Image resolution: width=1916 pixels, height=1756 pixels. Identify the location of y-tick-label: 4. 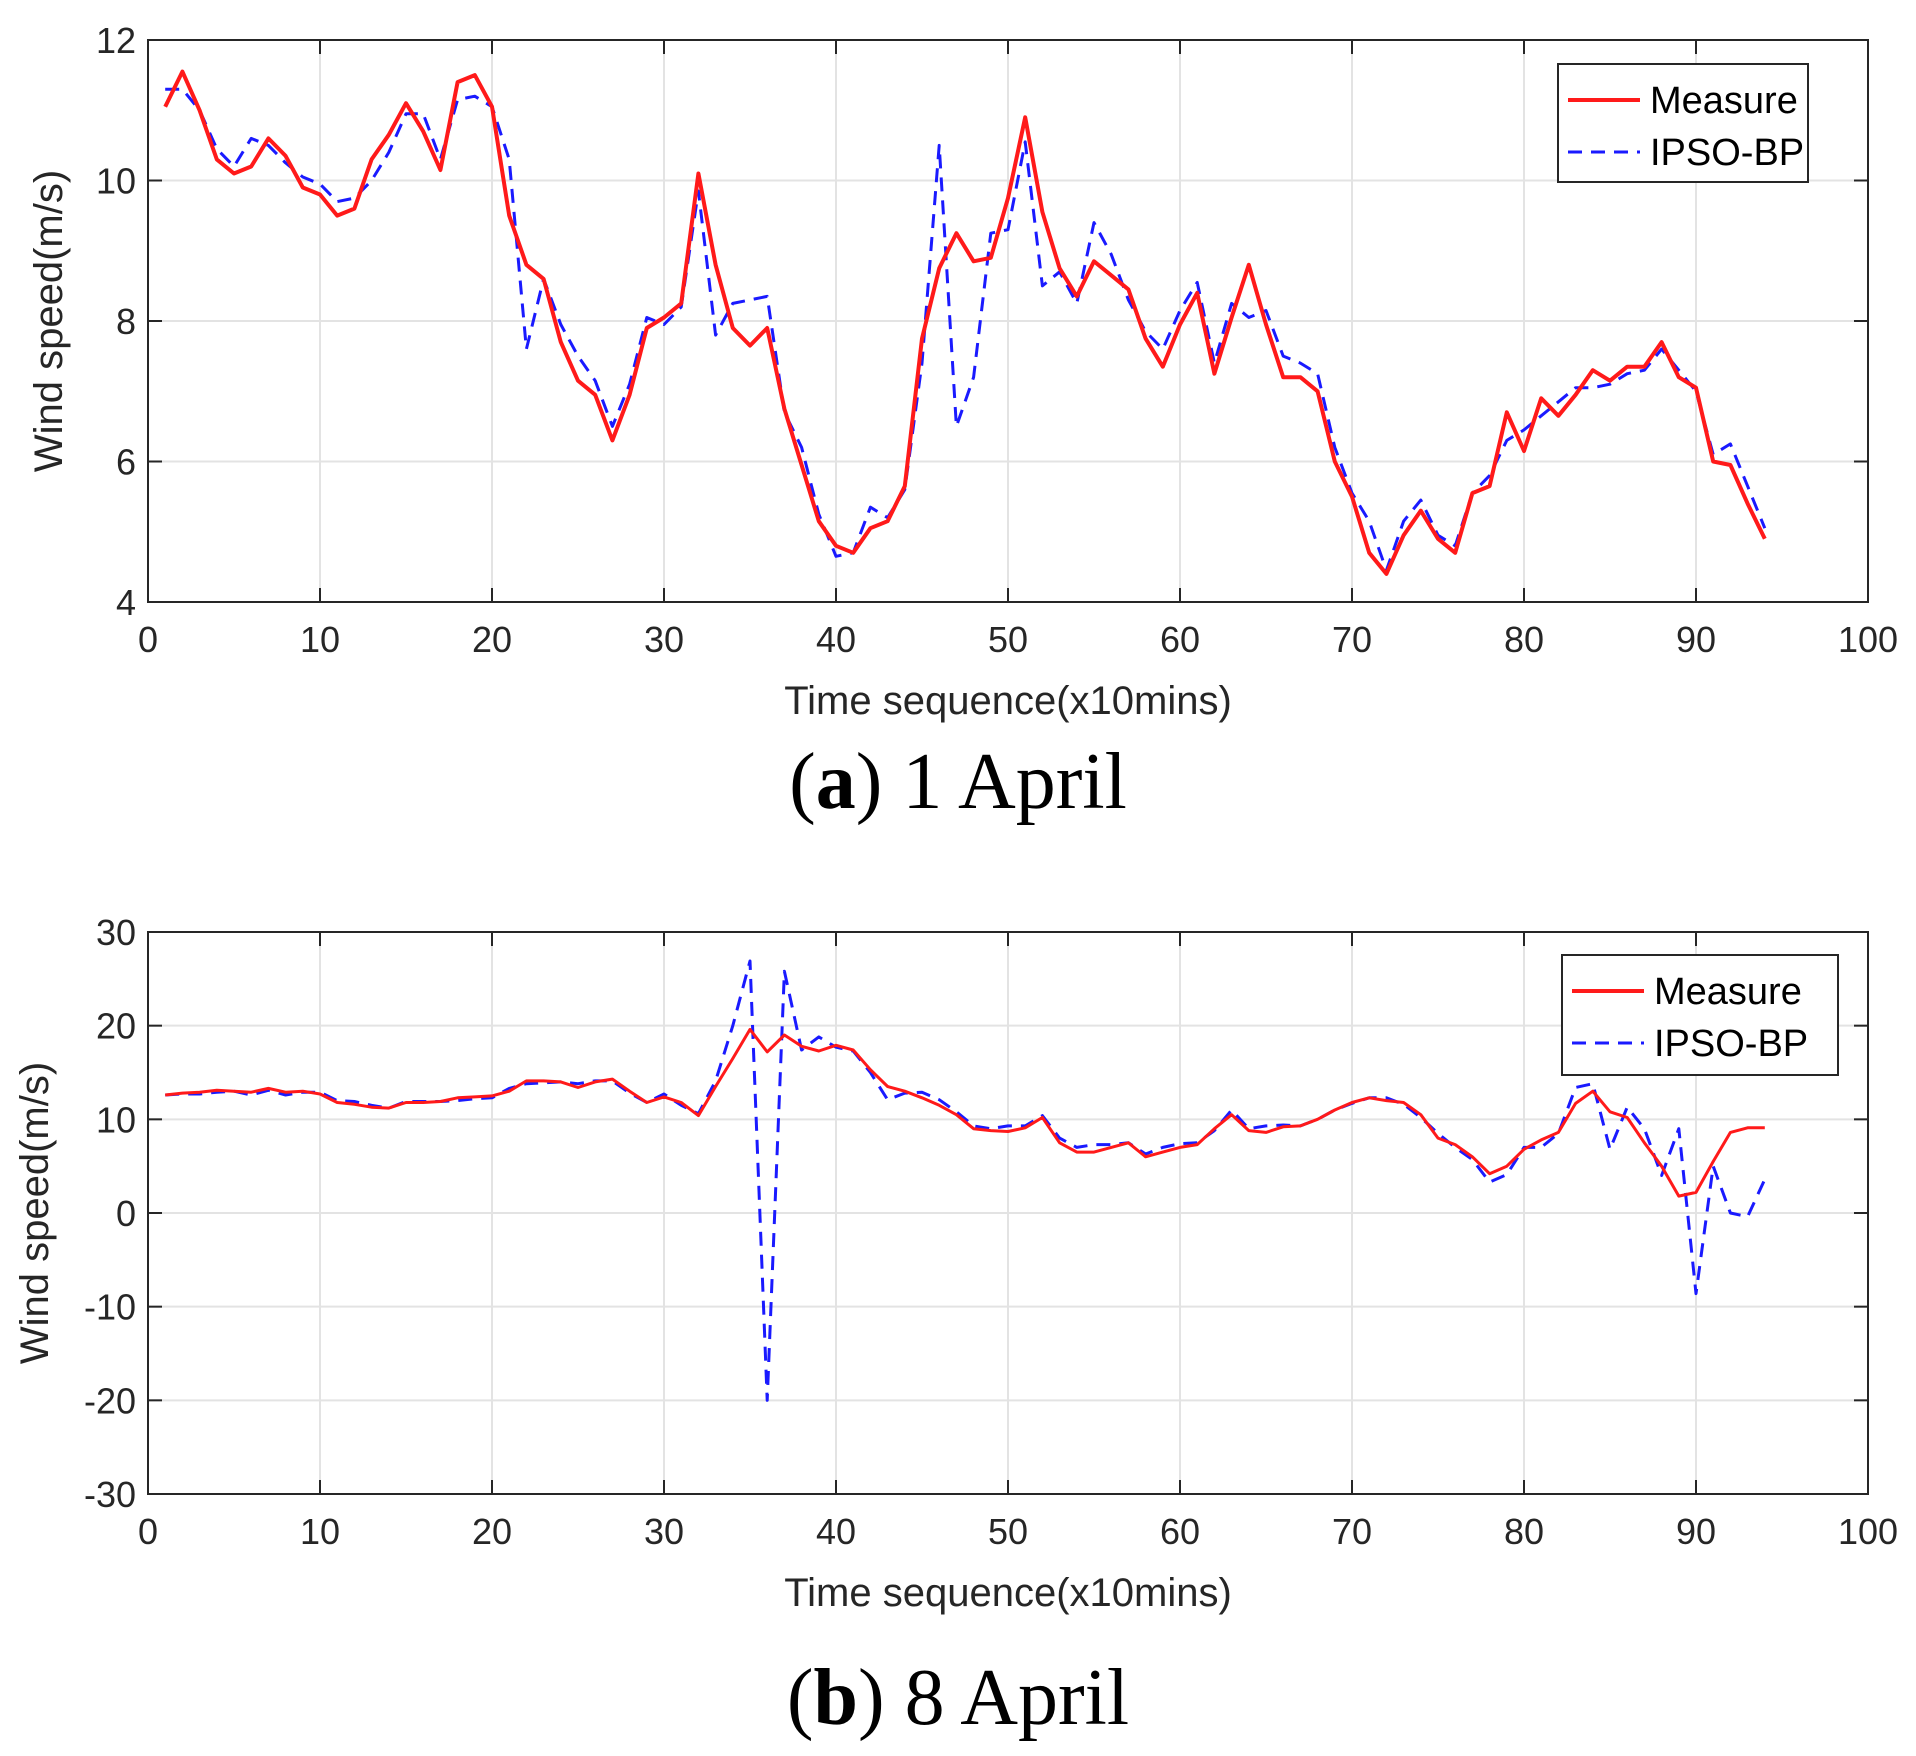
(126, 602).